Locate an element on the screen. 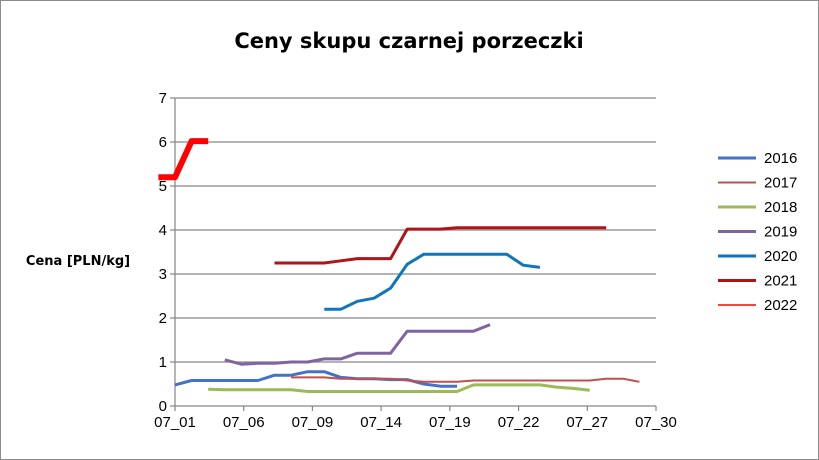  legend-label-2017: 2017 is located at coordinates (780, 183).